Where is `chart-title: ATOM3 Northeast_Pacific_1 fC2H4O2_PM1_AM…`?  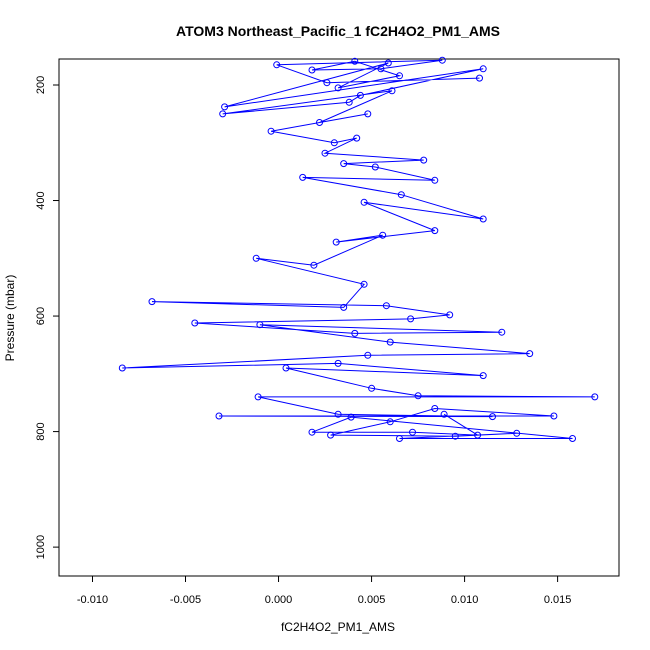 chart-title: ATOM3 Northeast_Pacific_1 fC2H4O2_PM1_AM… is located at coordinates (338, 31).